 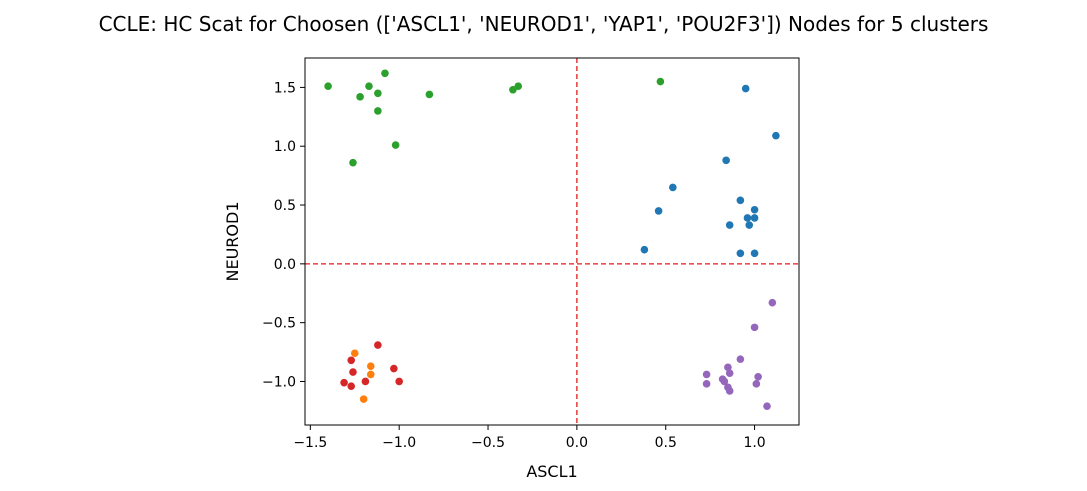 What do you see at coordinates (279, 382) in the screenshot?
I see `y-tick-label: −1.0` at bounding box center [279, 382].